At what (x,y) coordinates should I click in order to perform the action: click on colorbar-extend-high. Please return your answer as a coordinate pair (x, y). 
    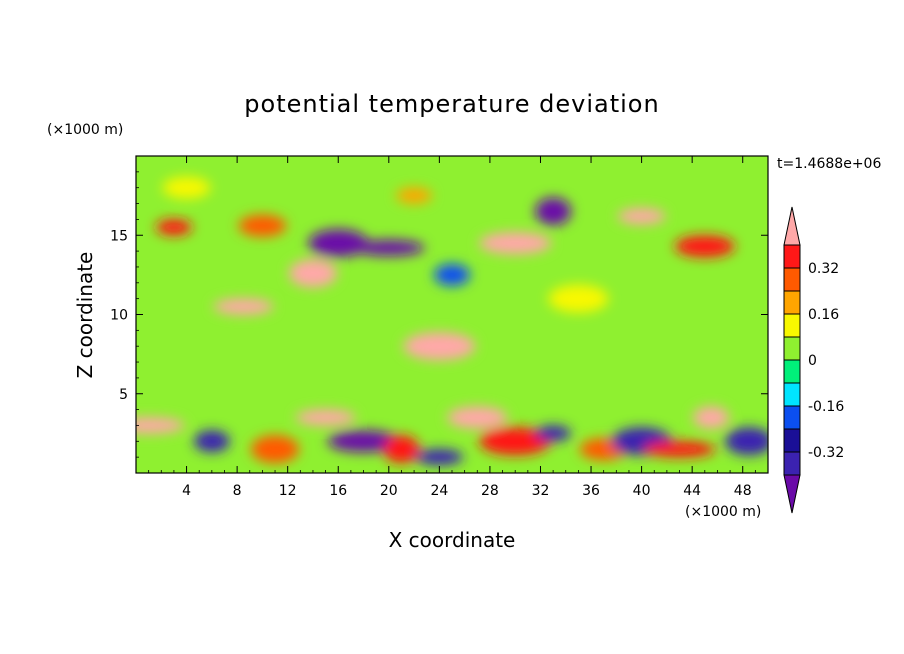
    Looking at the image, I should click on (792, 226).